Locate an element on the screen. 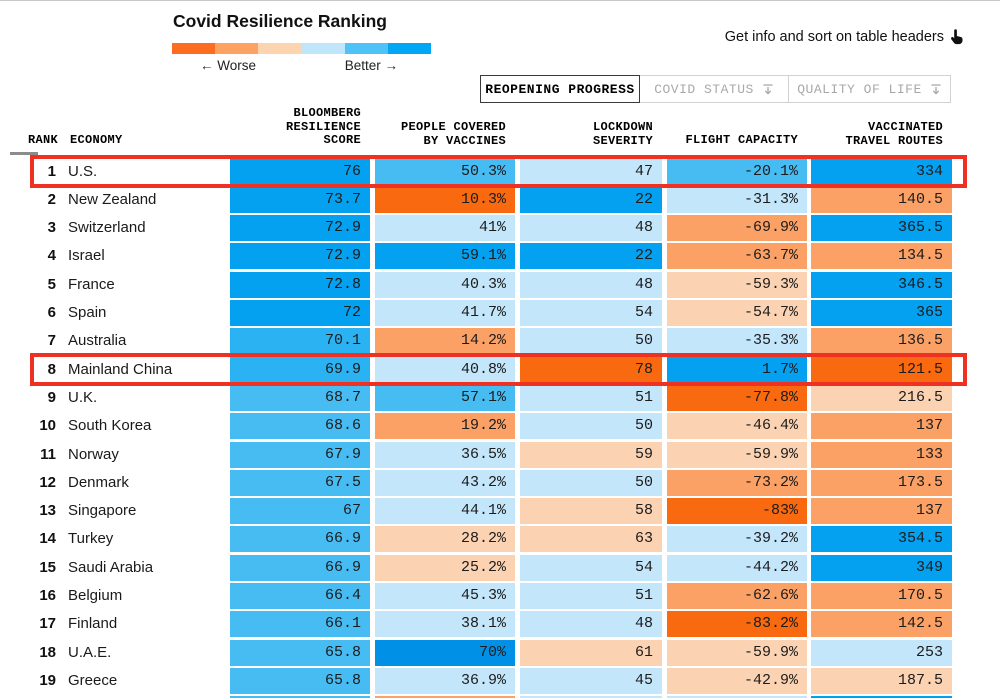  value-cell: 28.2% is located at coordinates (445, 539).